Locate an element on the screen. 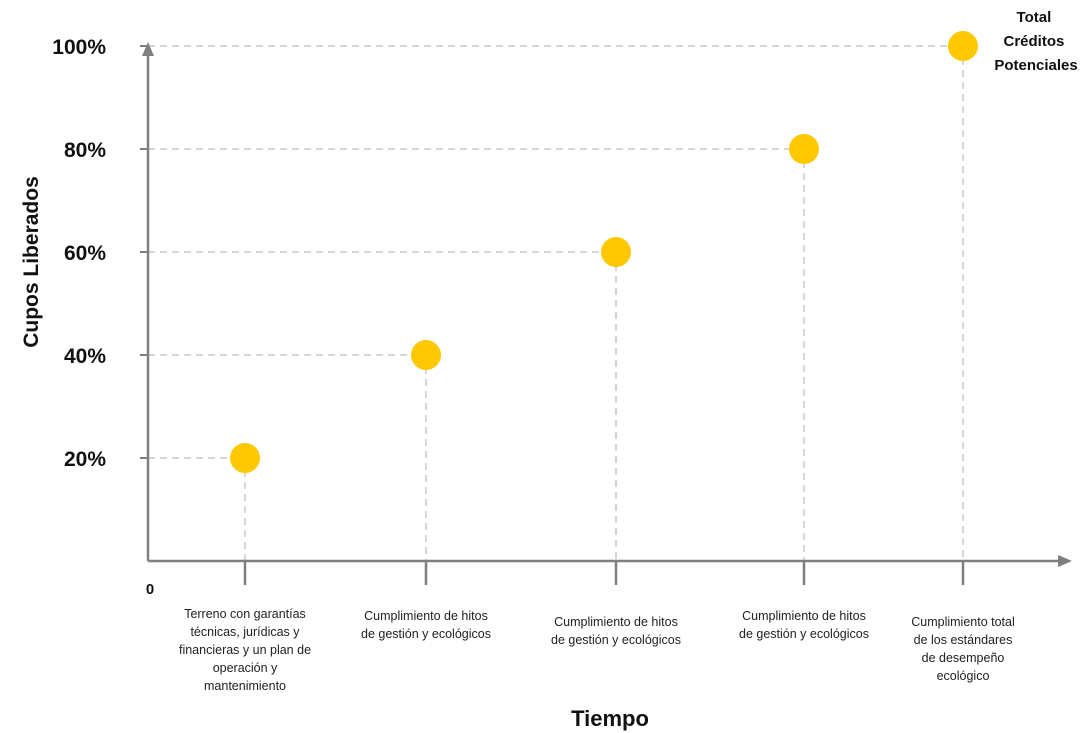 This screenshot has height=733, width=1088. category-label-line: técnicas, jurídicas y is located at coordinates (245, 632).